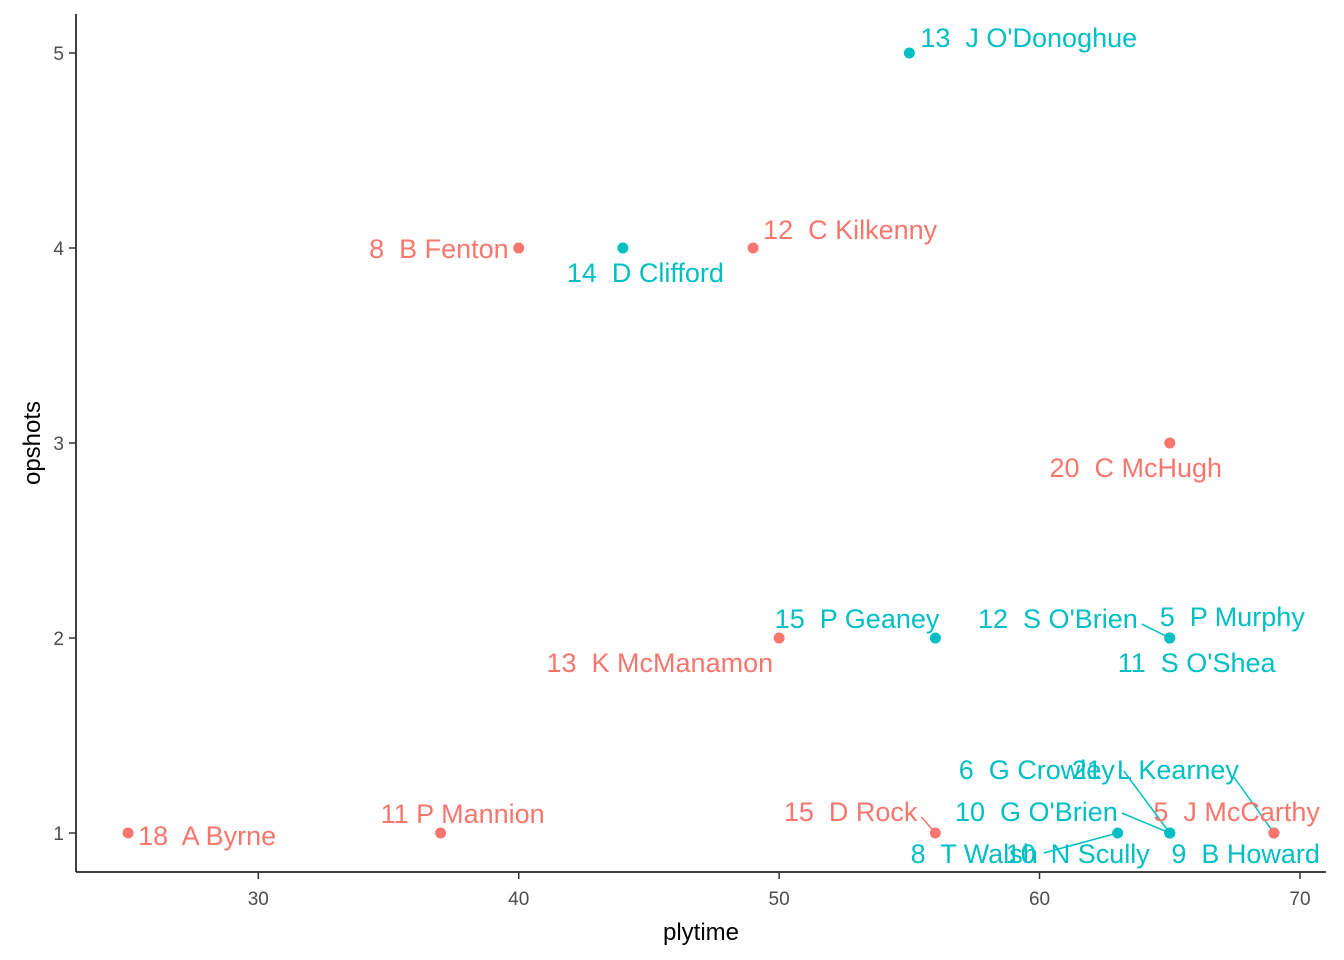 Image resolution: width=1344 pixels, height=960 pixels. I want to click on point-label: 11 S O'Shea, so click(1197, 663).